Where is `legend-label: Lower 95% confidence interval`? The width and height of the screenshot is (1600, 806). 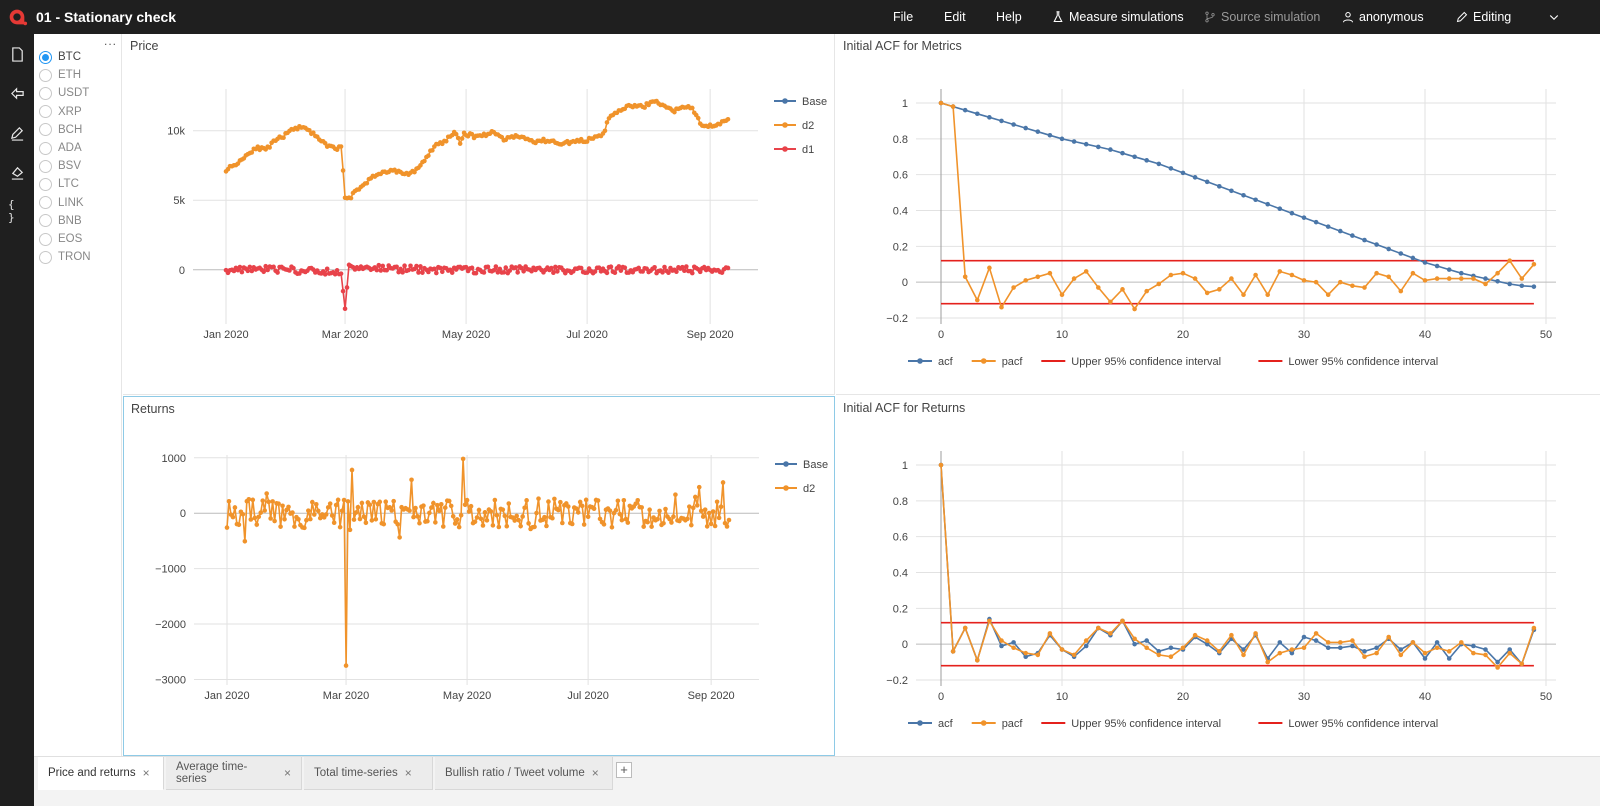
legend-label: Lower 95% confidence interval is located at coordinates (1363, 362).